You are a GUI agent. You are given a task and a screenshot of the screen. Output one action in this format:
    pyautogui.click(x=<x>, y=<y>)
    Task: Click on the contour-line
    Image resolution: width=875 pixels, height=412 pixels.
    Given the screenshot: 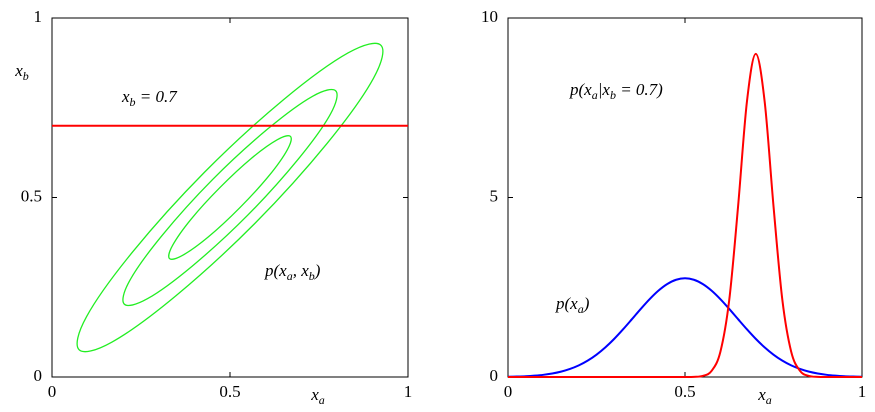 What is the action you would take?
    pyautogui.click(x=230, y=197)
    